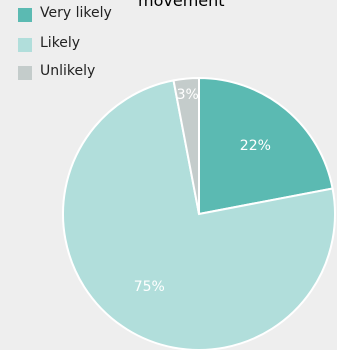  I want to click on data-label-unlikely: 3%, so click(188, 95).